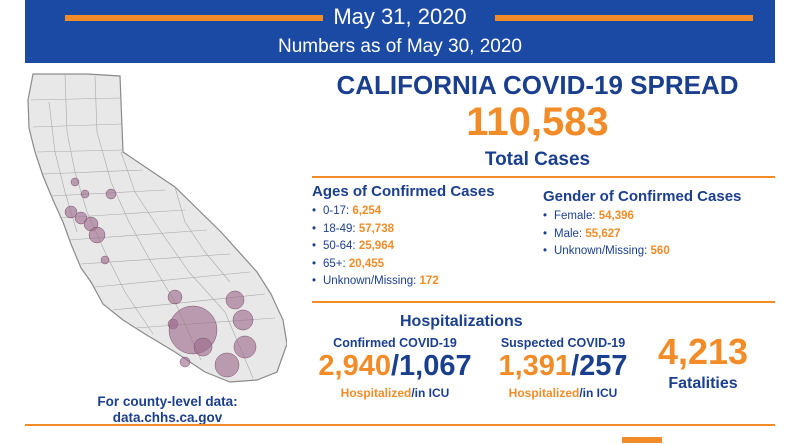 The image size is (800, 445). Describe the element at coordinates (347, 211) in the screenshot. I see `list-item: • 0-17: 6,254` at that location.